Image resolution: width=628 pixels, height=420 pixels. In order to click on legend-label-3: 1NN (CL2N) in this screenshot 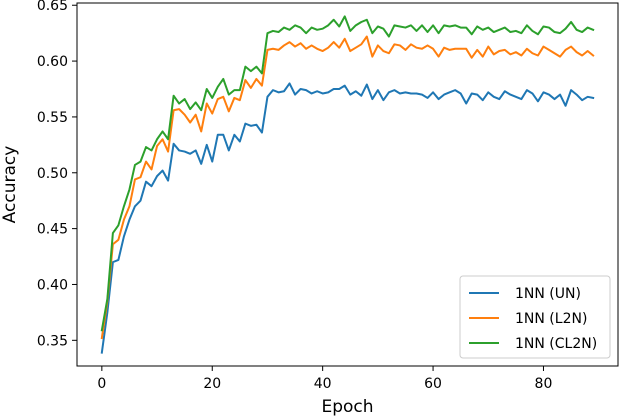, I will do `click(556, 344)`.